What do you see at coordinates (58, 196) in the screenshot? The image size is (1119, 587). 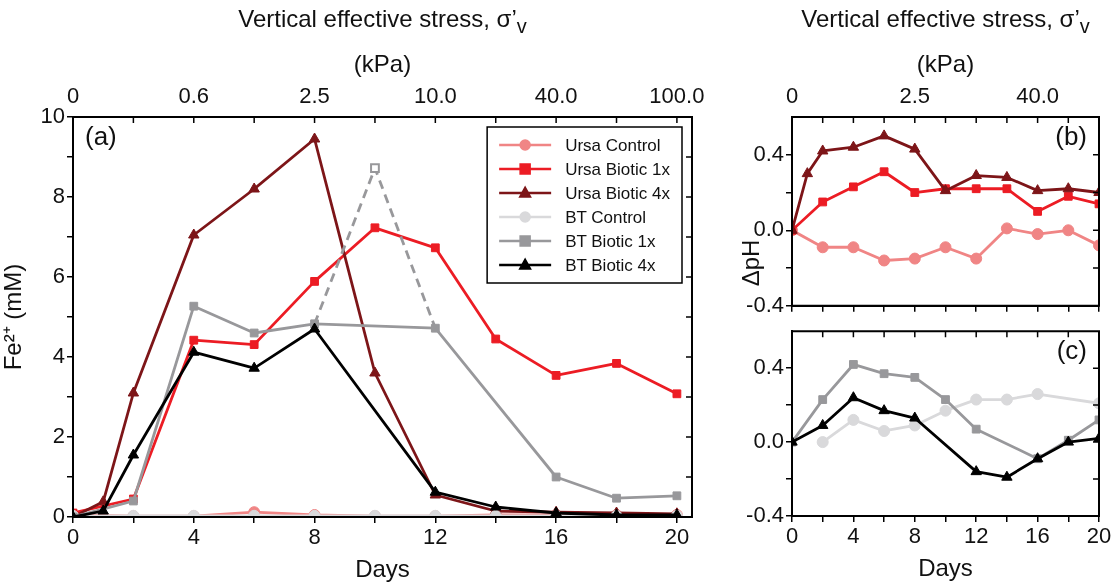 I see `y-tick-label: 8` at bounding box center [58, 196].